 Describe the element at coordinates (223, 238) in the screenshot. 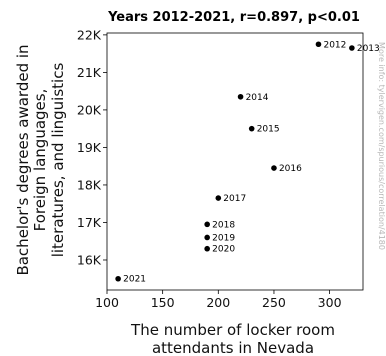

I see `data-label: 2019` at that location.